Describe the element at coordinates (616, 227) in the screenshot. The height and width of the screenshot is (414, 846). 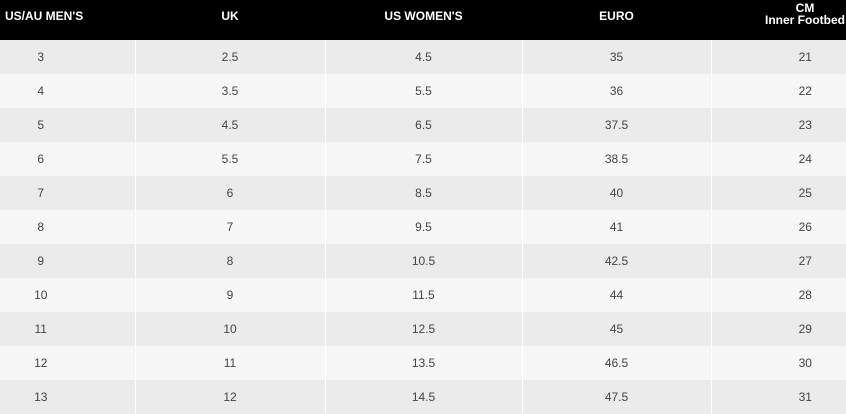
I see `table-cell: 41` at that location.